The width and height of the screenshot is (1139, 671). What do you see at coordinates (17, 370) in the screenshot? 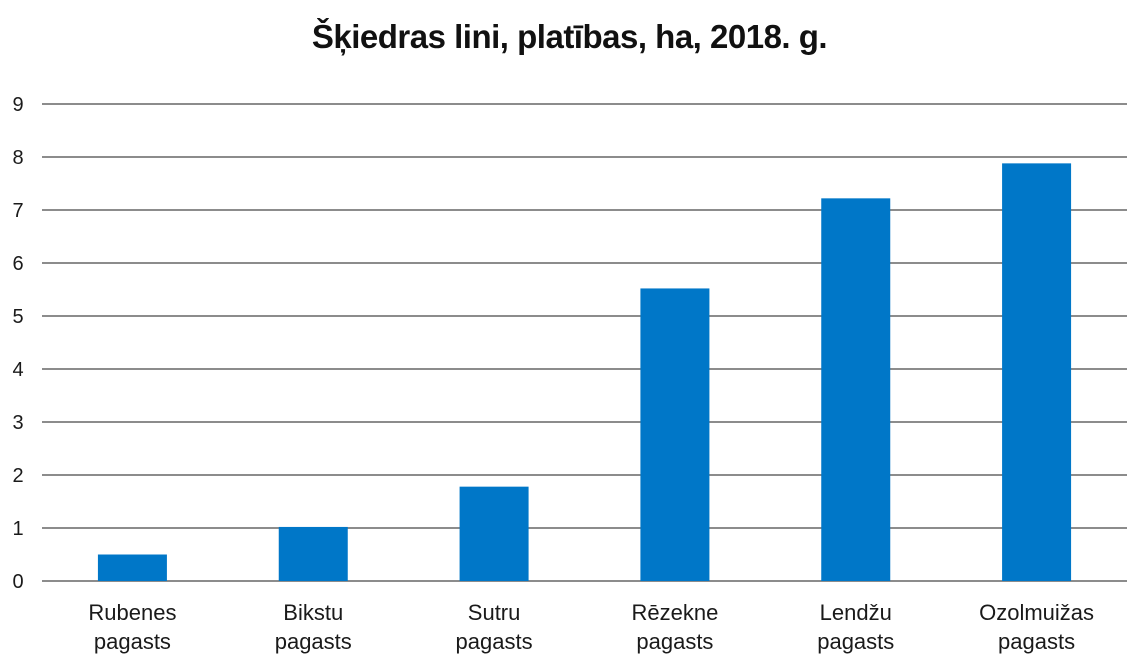
I see `y-tick-label: 4` at bounding box center [17, 370].